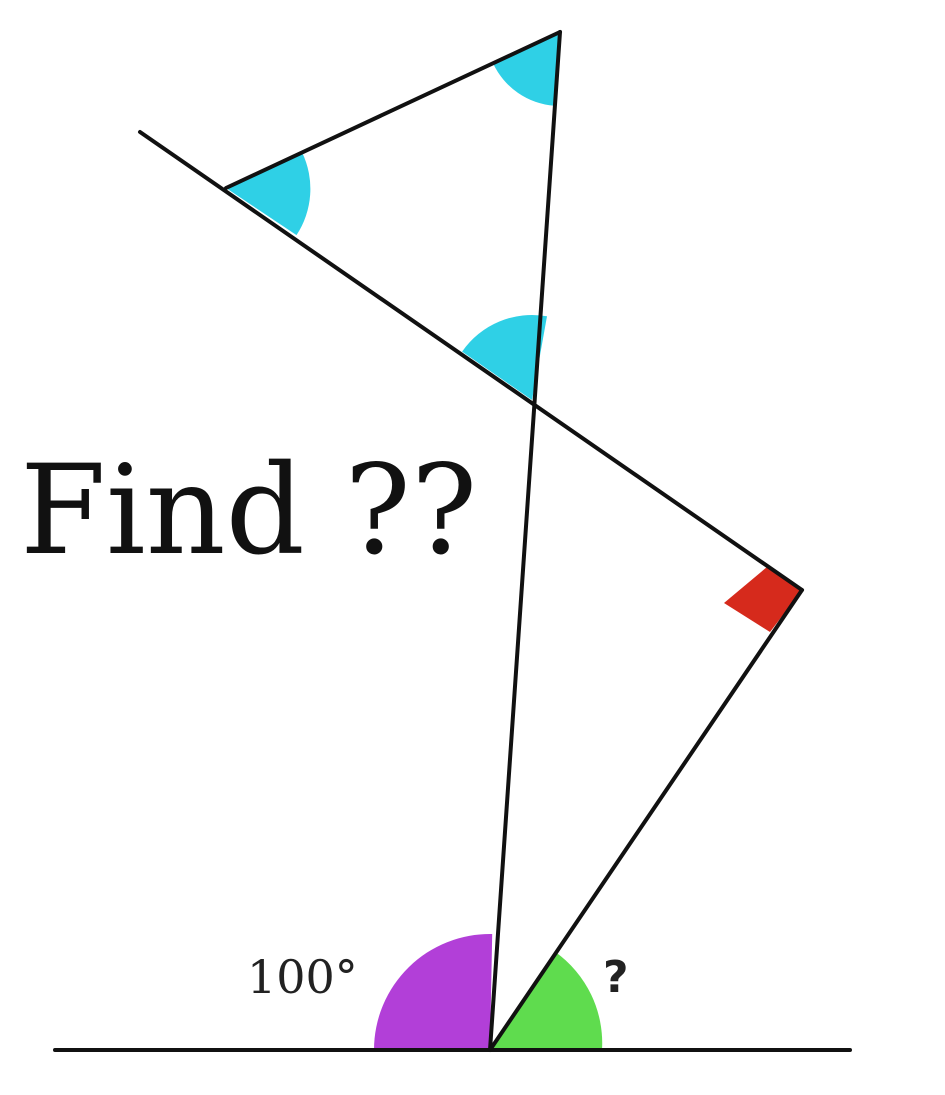 Image resolution: width=945 pixels, height=1095 pixels. Describe the element at coordinates (525, 541) in the screenshot. I see `near-vertical-line` at that location.